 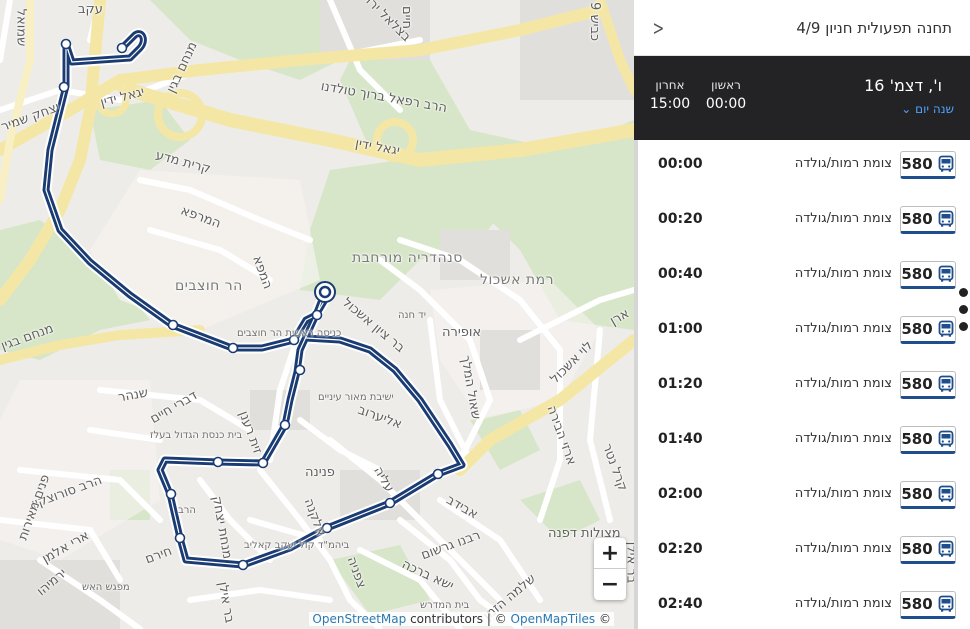 What do you see at coordinates (406, 17) in the screenshot?
I see `map-label: חיים` at bounding box center [406, 17].